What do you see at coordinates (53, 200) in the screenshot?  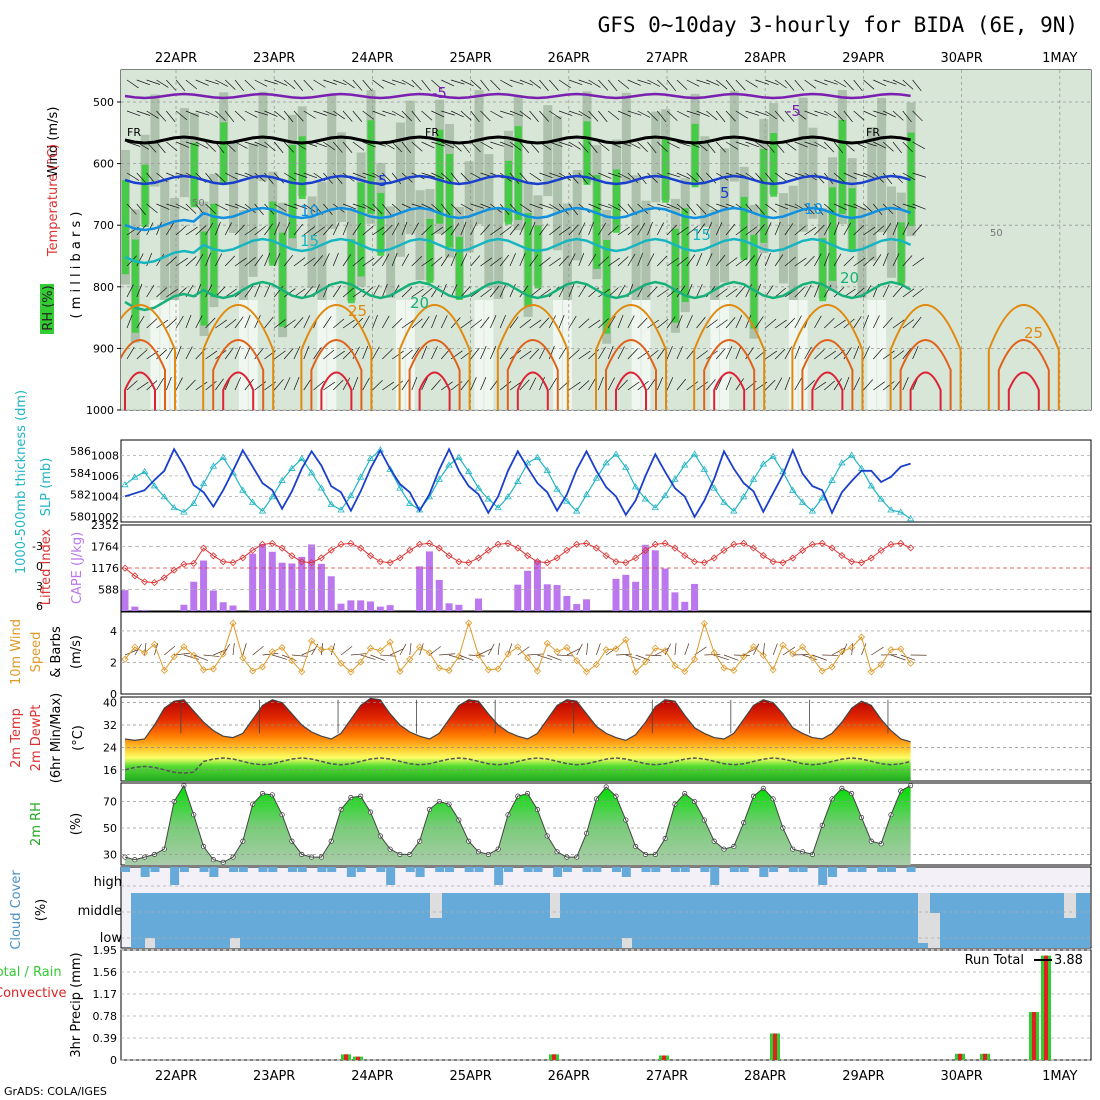 I see `upper-temp-label: Temperature (°C)` at bounding box center [53, 200].